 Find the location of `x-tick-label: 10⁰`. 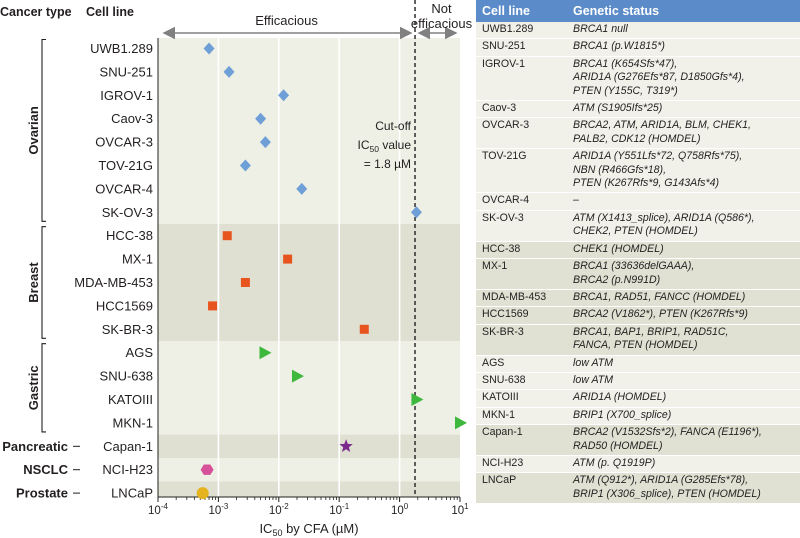

x-tick-label: 10⁰ is located at coordinates (400, 509).